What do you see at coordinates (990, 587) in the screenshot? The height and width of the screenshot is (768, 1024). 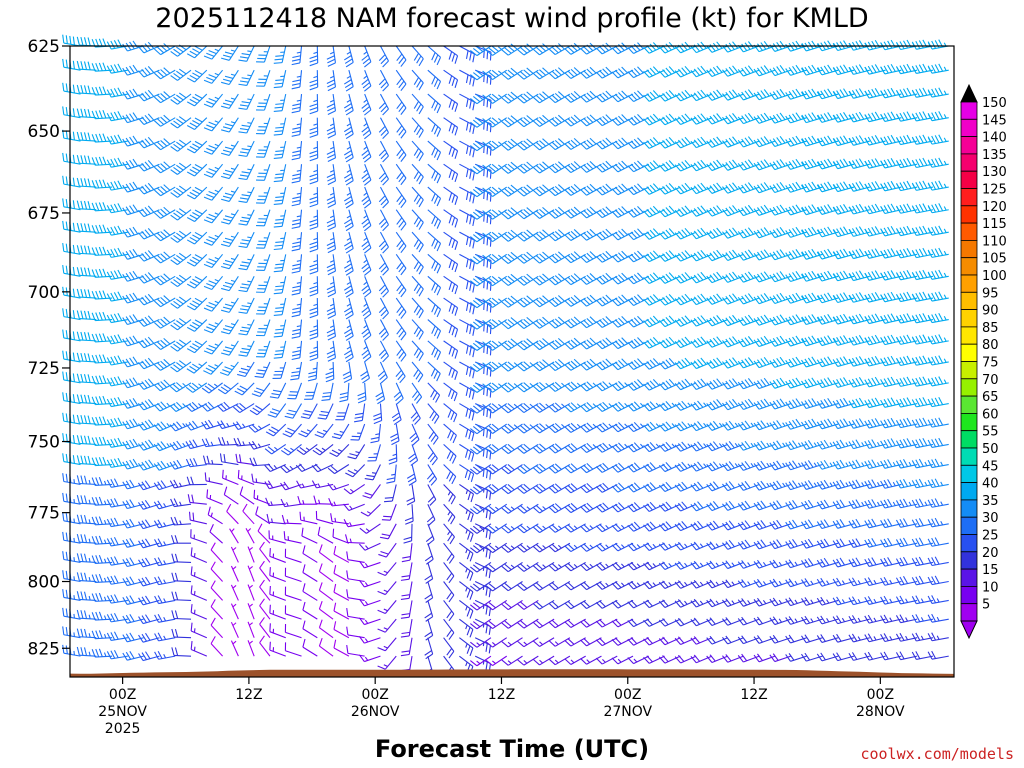 I see `colorbar-label: 10` at bounding box center [990, 587].